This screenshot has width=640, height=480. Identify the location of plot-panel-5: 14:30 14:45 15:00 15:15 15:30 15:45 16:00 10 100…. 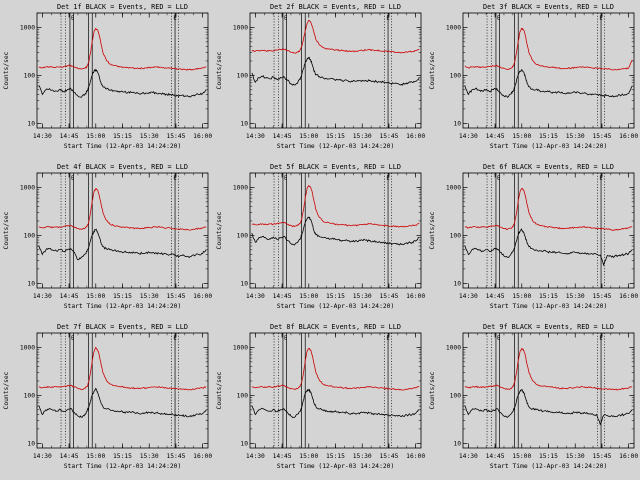
(320, 236).